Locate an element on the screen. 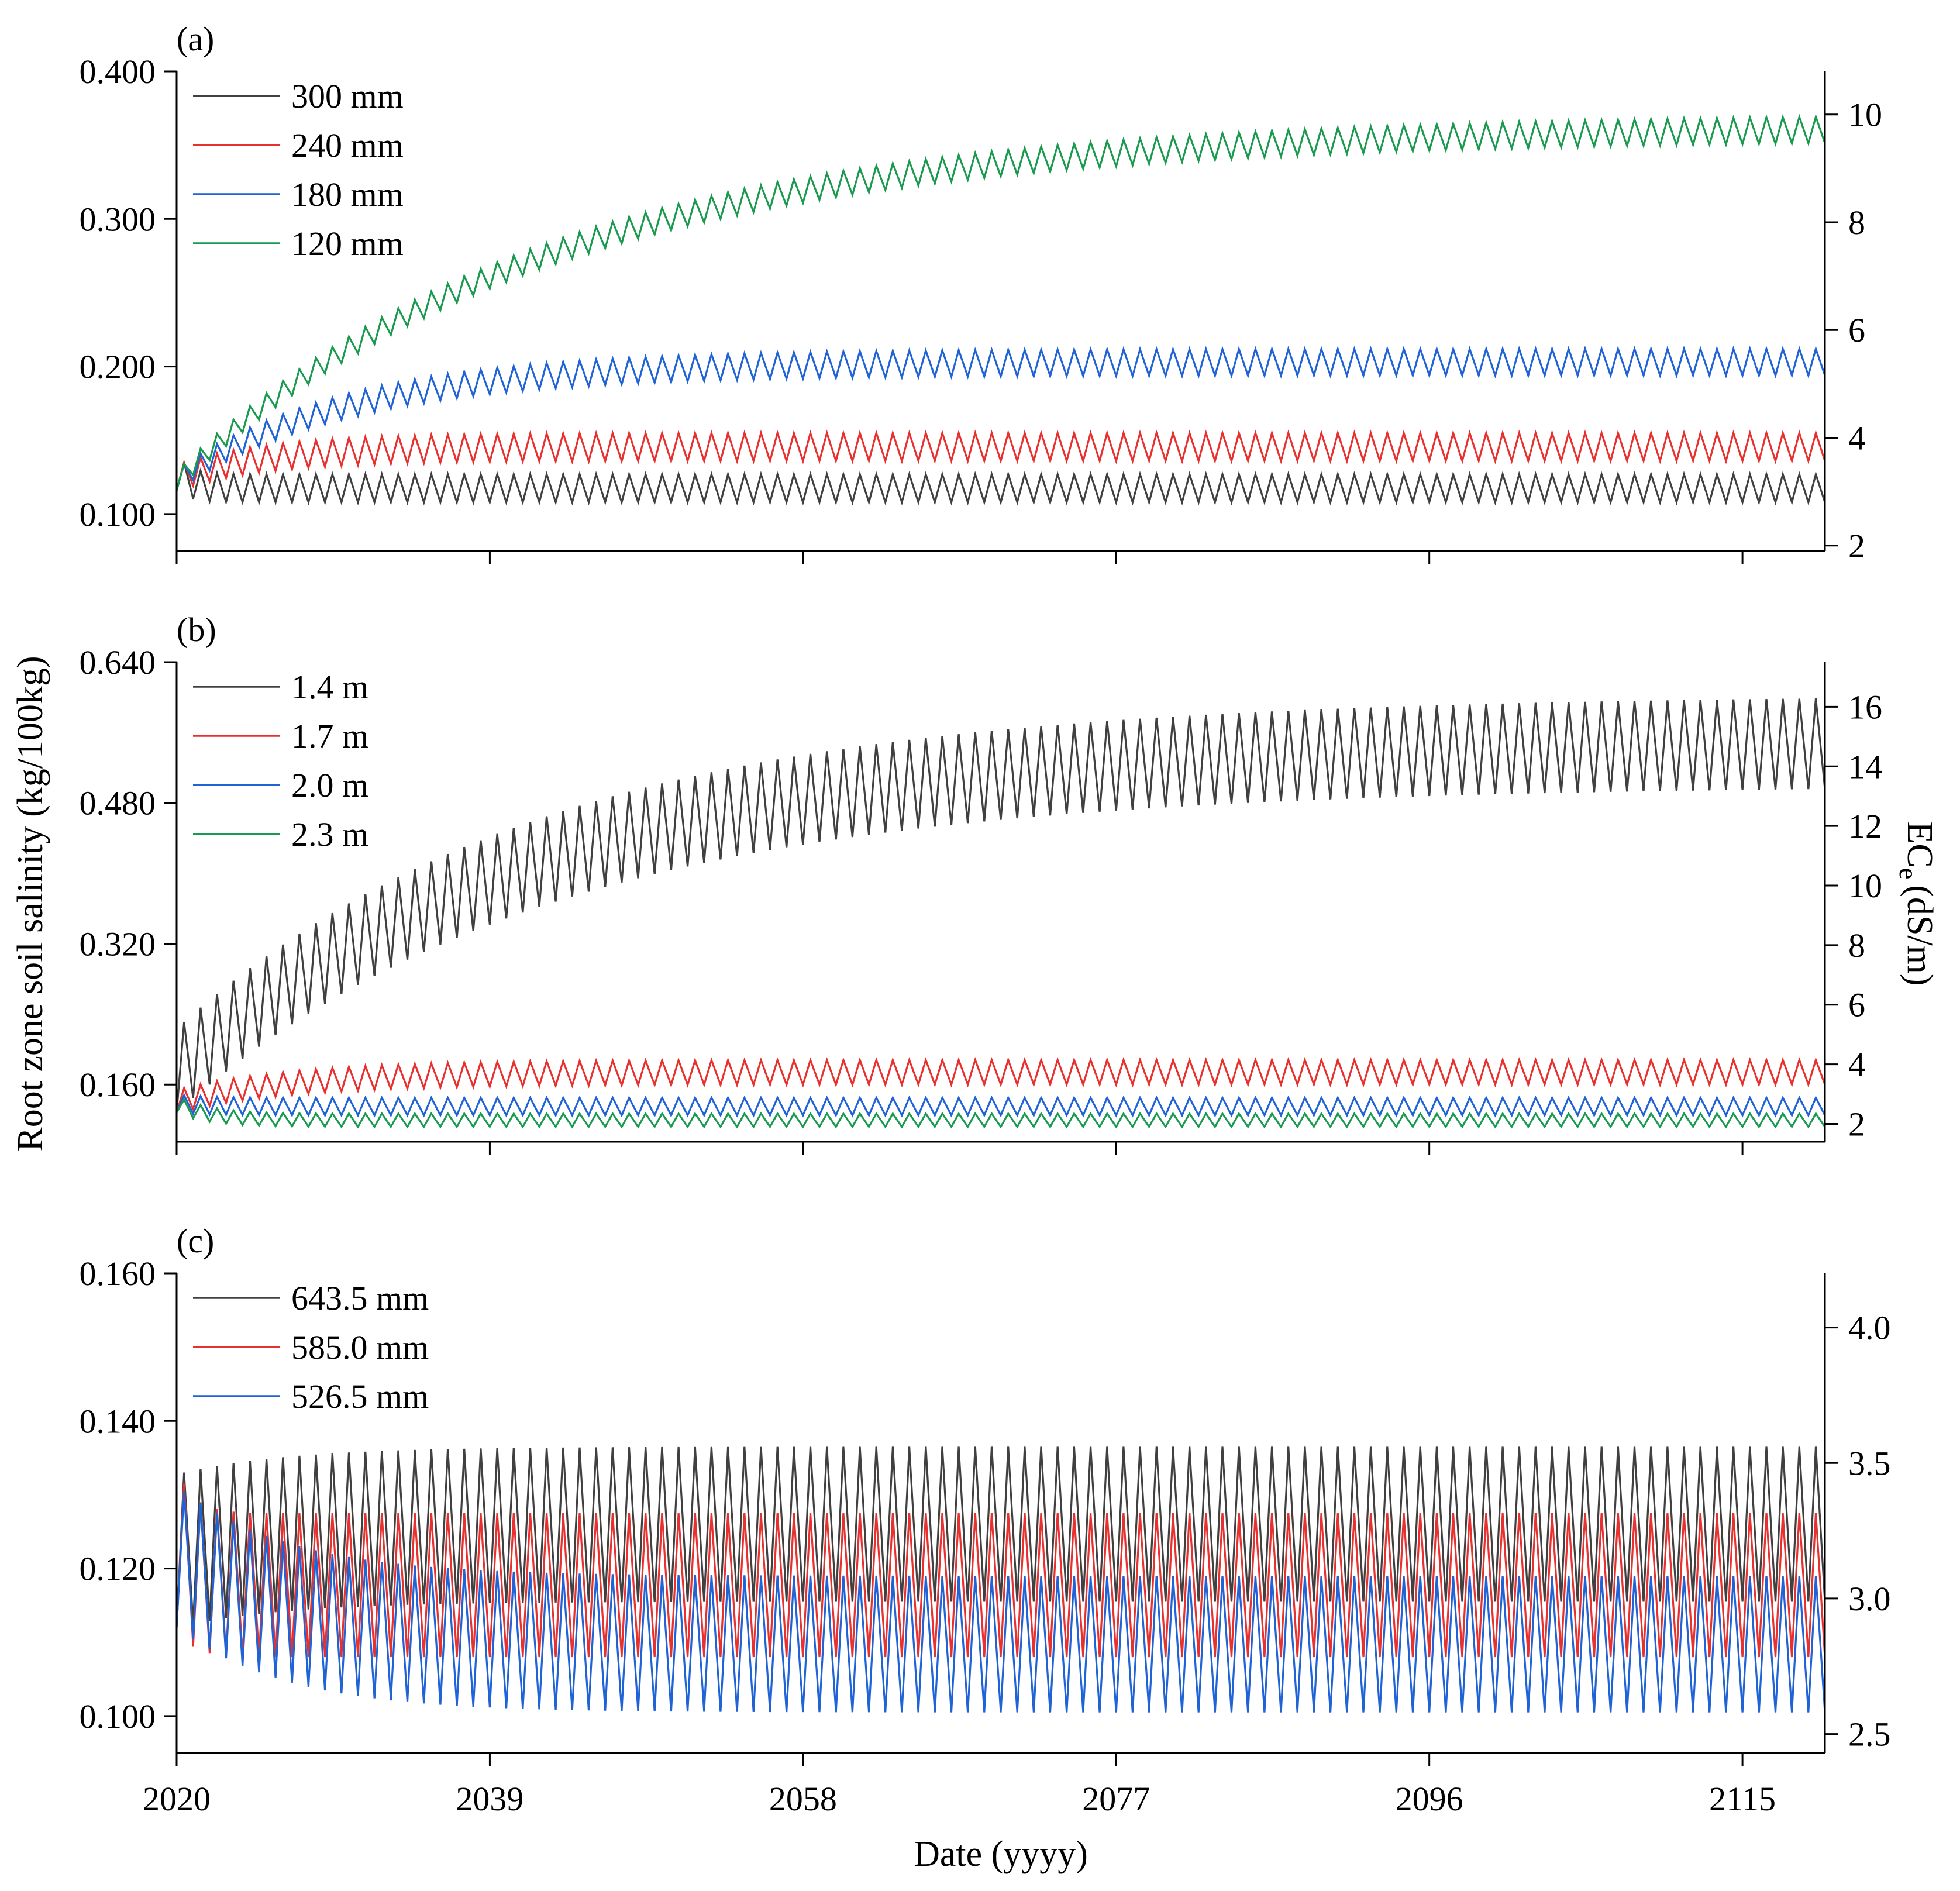 Image resolution: width=1960 pixels, height=1891 pixels. legend-label: 180 mm is located at coordinates (348, 194).